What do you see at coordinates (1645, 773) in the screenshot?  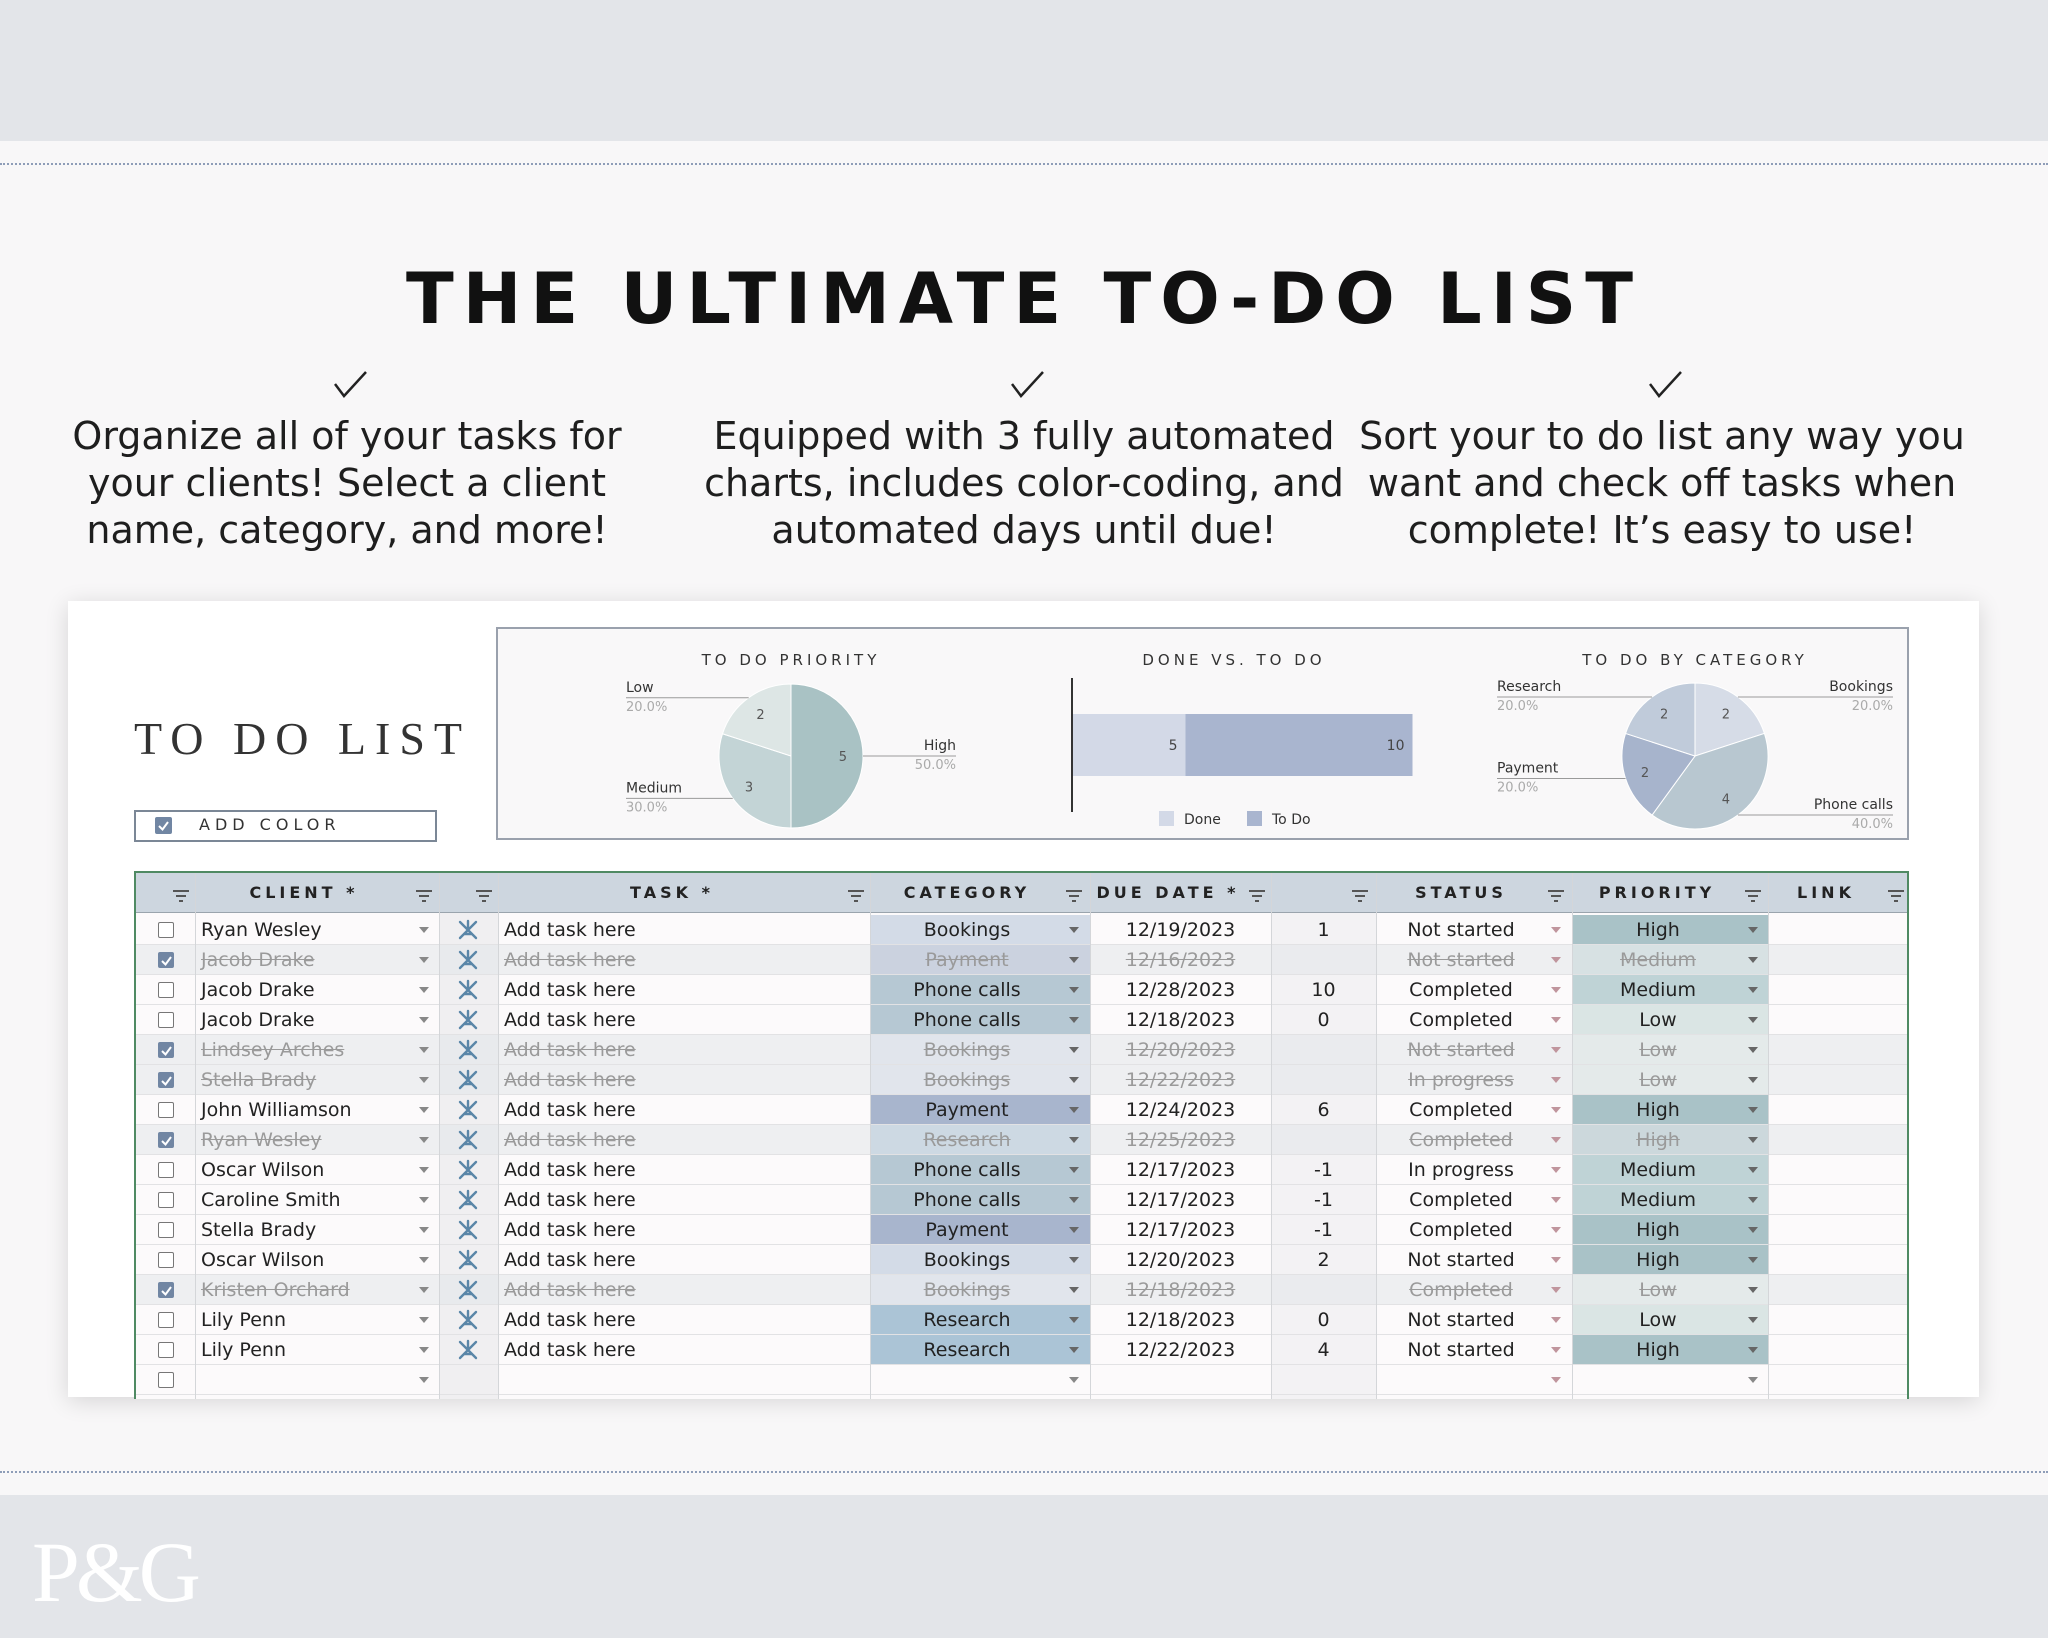 I see `slice-value-label: 2` at bounding box center [1645, 773].